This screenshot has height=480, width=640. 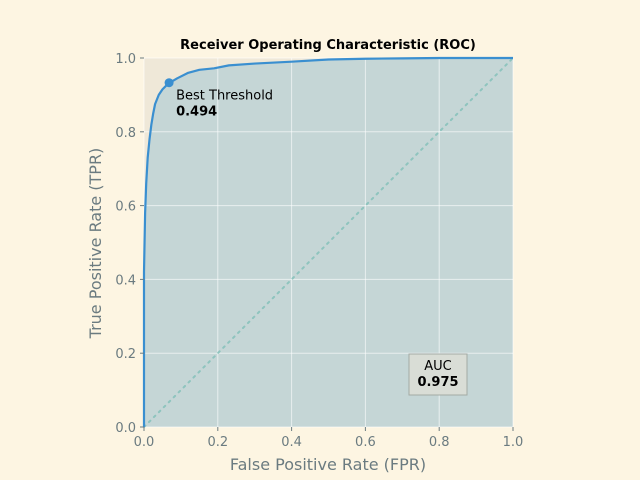 What do you see at coordinates (437, 382) in the screenshot?
I see `auc-value: 0.975` at bounding box center [437, 382].